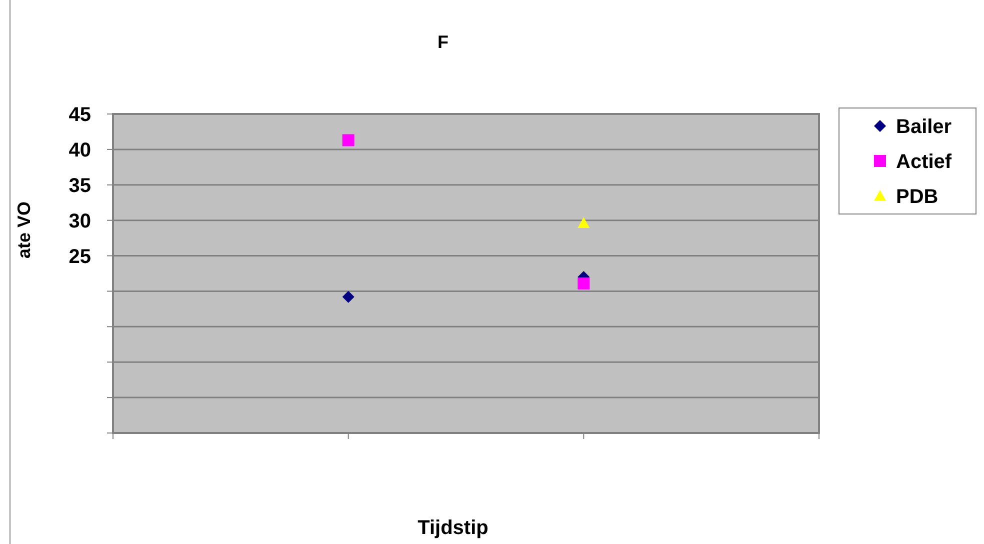 This screenshot has width=984, height=544. Describe the element at coordinates (79, 257) in the screenshot. I see `y-tick-label: 25` at that location.